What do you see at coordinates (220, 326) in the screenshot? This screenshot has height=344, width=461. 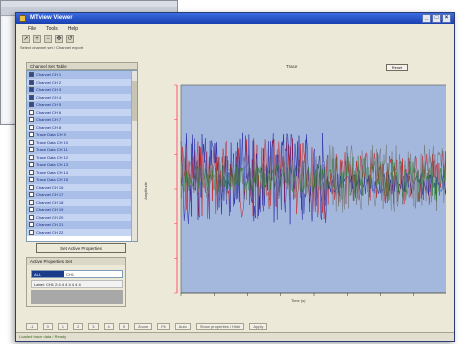 I see `bottom-control: Show properties / Hide` at bounding box center [220, 326].